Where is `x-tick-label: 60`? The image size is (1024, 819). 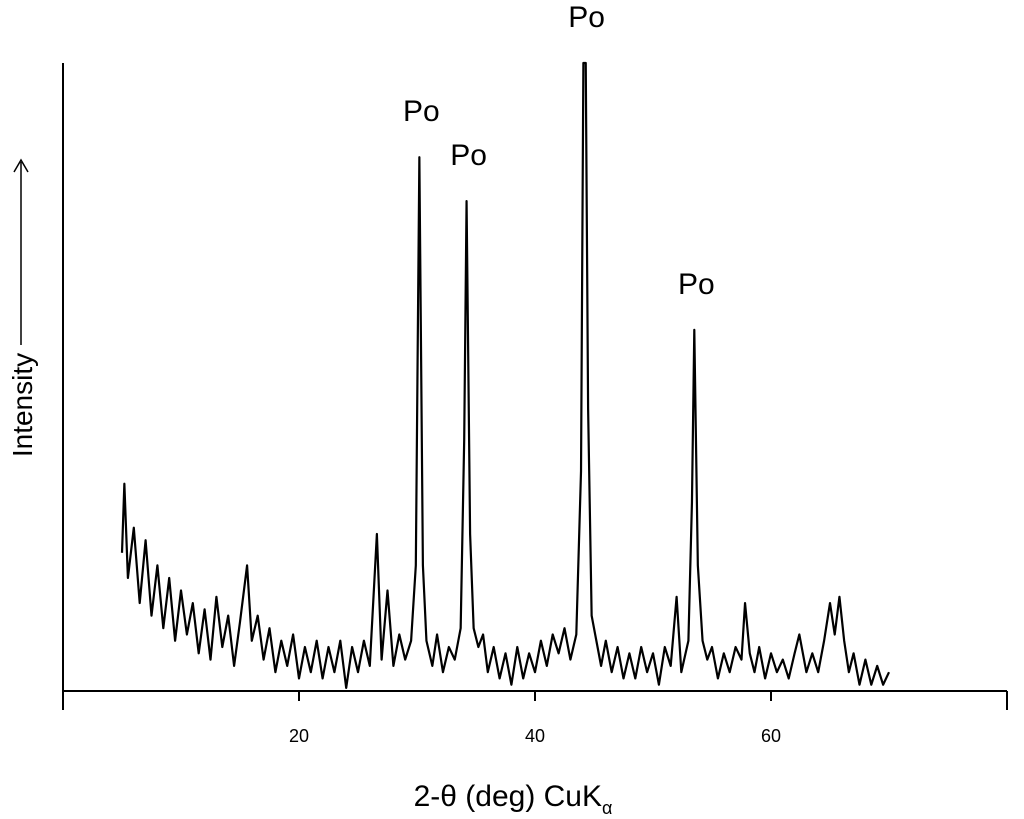
x-tick-label: 60 is located at coordinates (771, 736).